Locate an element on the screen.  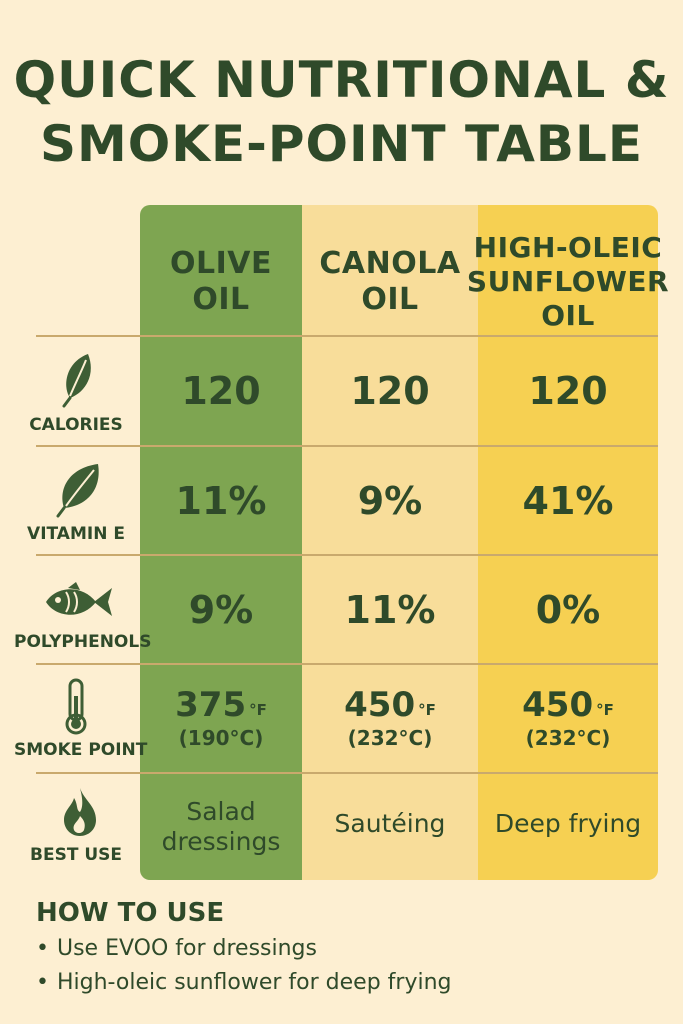
column-header-line: SUNFLOWER is located at coordinates (568, 281).